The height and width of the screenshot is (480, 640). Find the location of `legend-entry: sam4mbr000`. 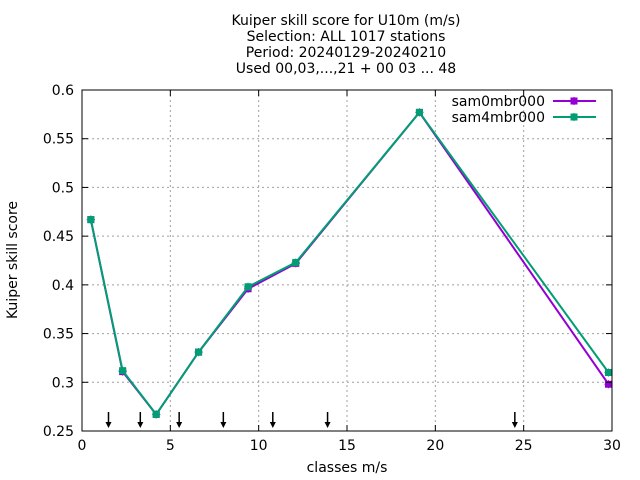

legend-entry: sam4mbr000 is located at coordinates (524, 118).